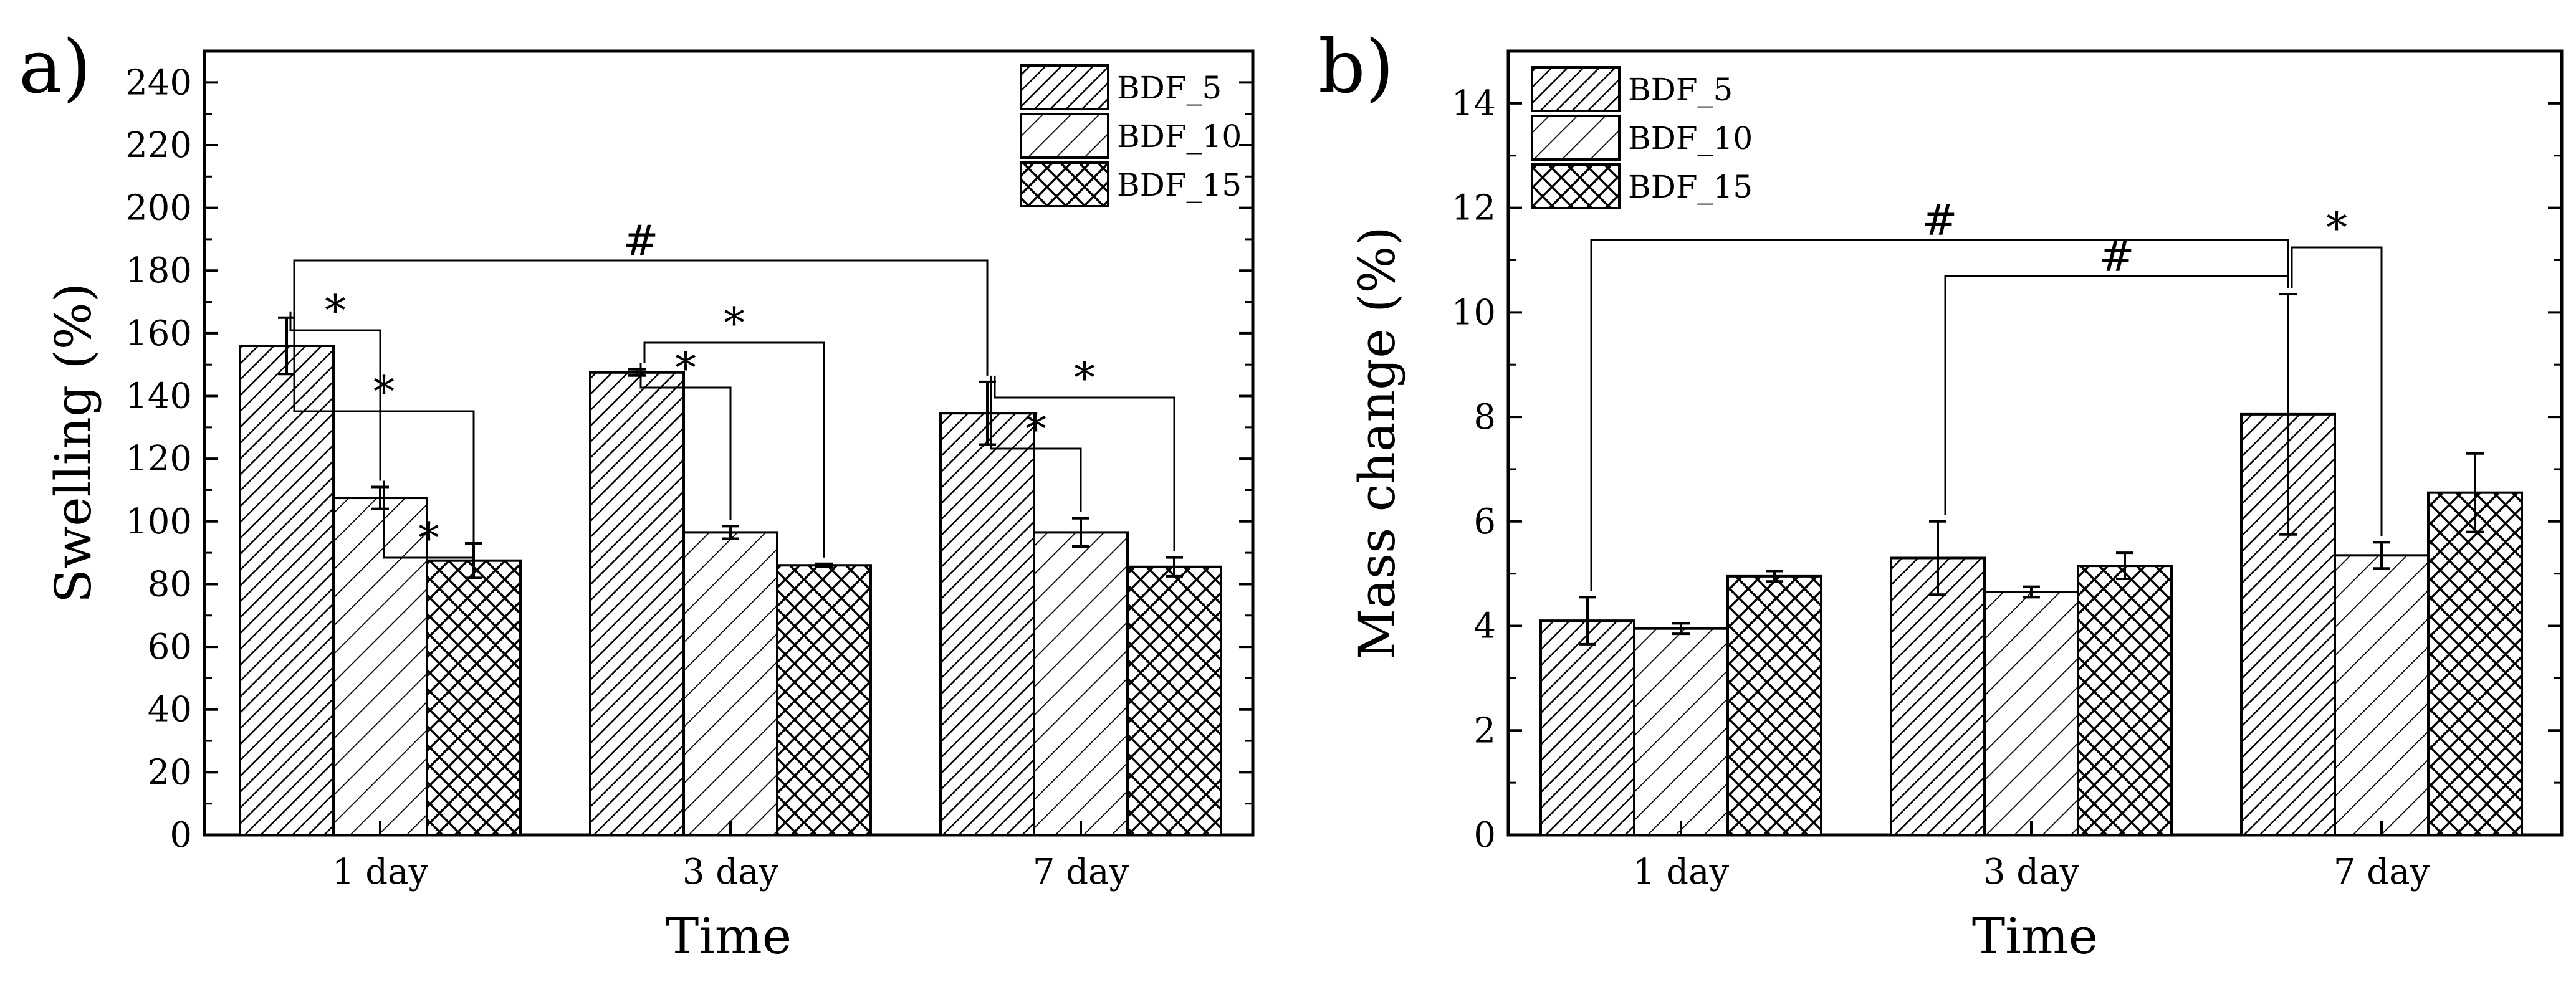  I want to click on panel-label-a: a), so click(55, 67).